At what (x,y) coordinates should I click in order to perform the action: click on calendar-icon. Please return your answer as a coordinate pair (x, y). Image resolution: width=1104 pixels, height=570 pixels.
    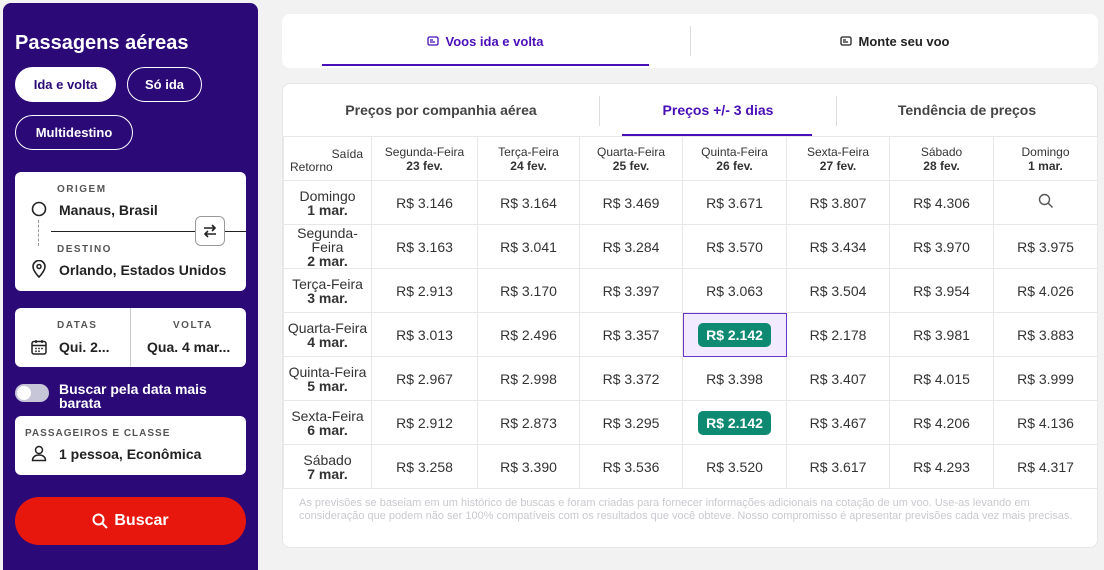
    Looking at the image, I should click on (39, 347).